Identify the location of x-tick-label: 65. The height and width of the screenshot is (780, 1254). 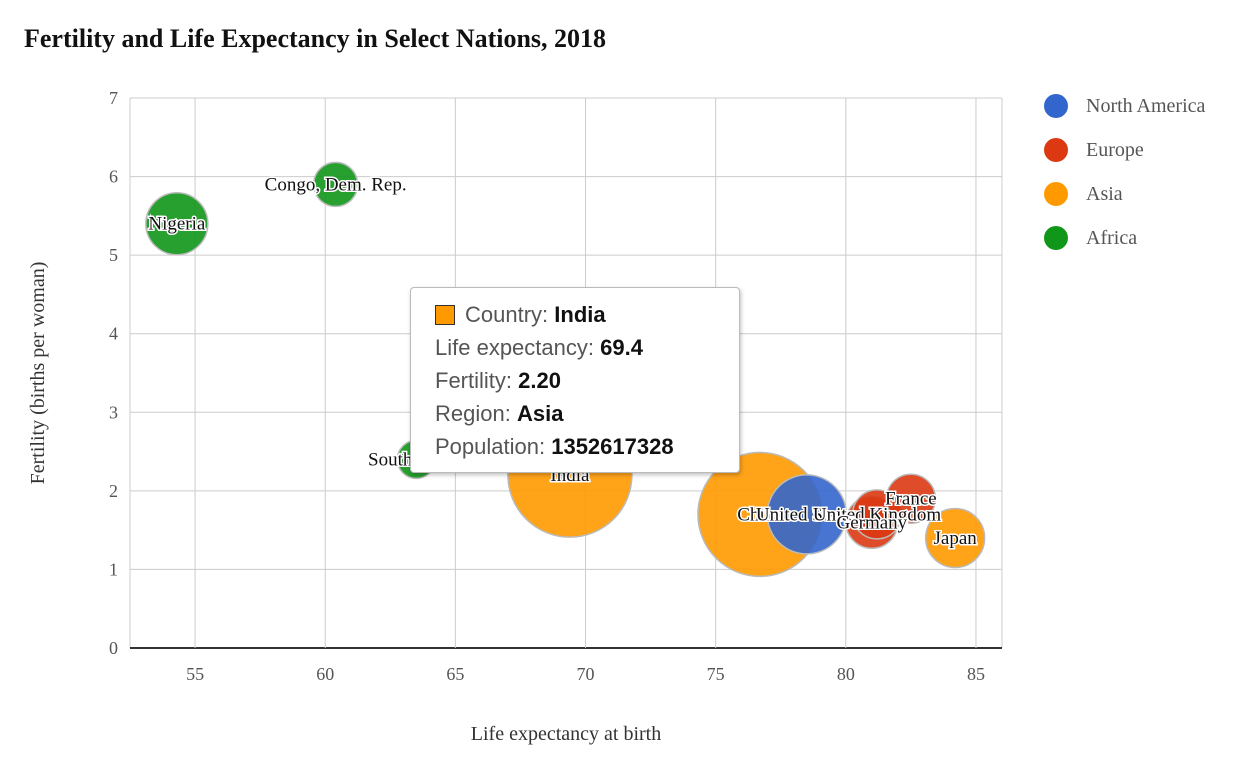
(455, 674).